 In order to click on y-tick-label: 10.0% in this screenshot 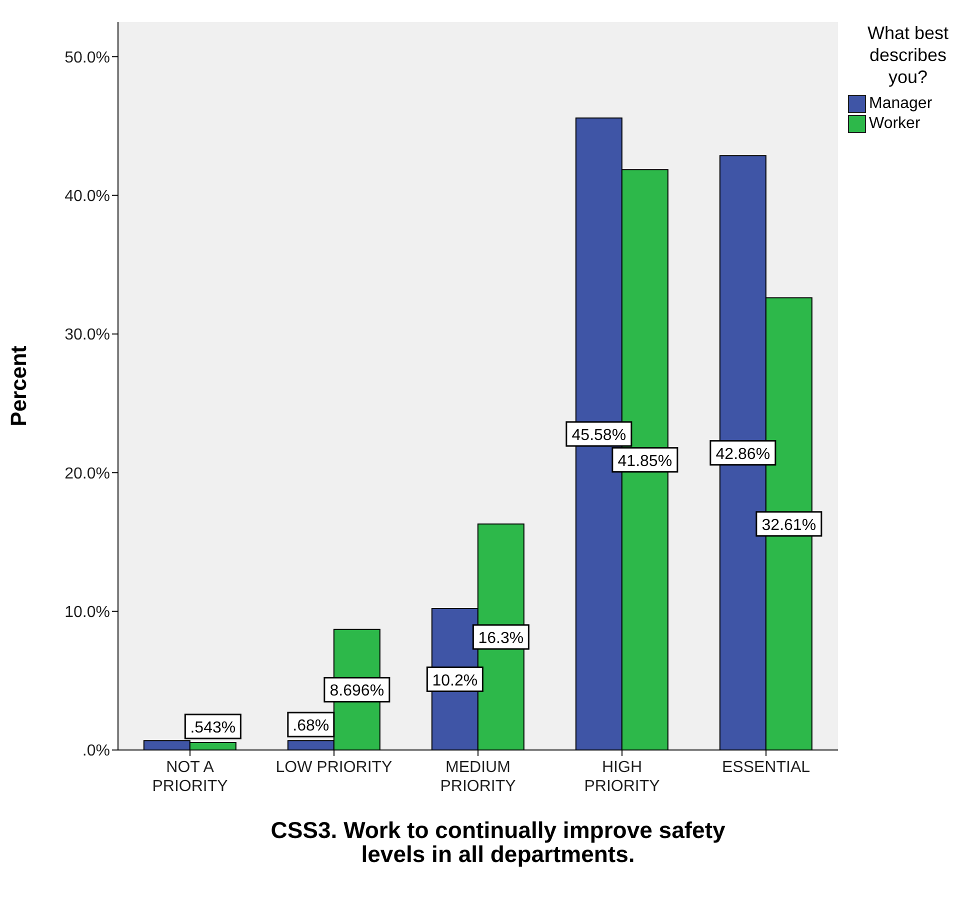, I will do `click(87, 613)`.